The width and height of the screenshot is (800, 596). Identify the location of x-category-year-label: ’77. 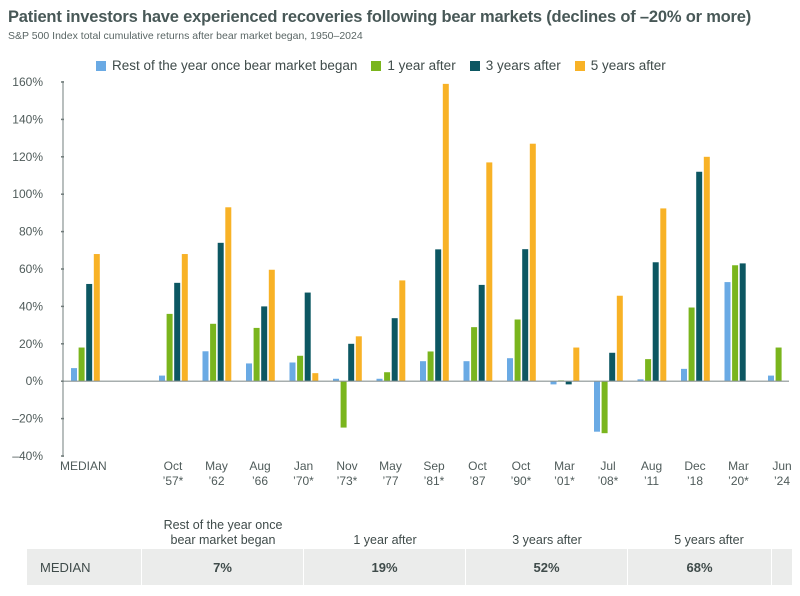
(390, 481).